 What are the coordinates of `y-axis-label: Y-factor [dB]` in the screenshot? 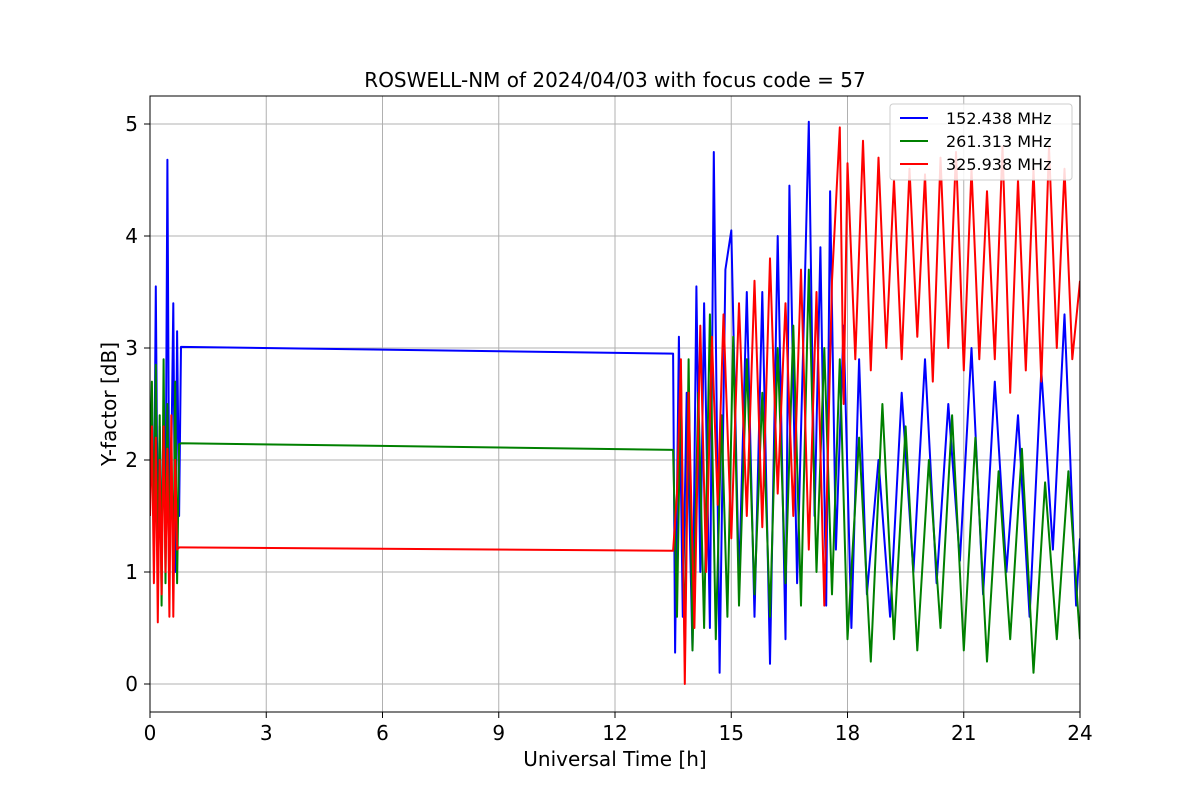 It's located at (109, 404).